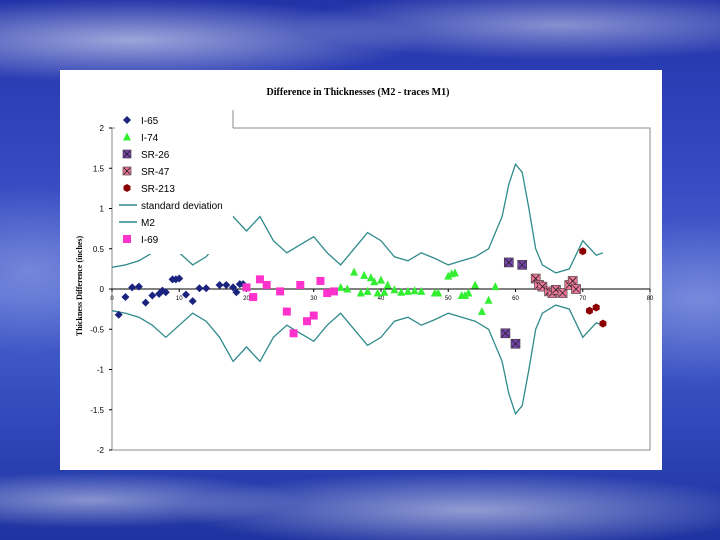 This screenshot has width=720, height=540. What do you see at coordinates (313, 299) in the screenshot?
I see `x-tick-label: 30` at bounding box center [313, 299].